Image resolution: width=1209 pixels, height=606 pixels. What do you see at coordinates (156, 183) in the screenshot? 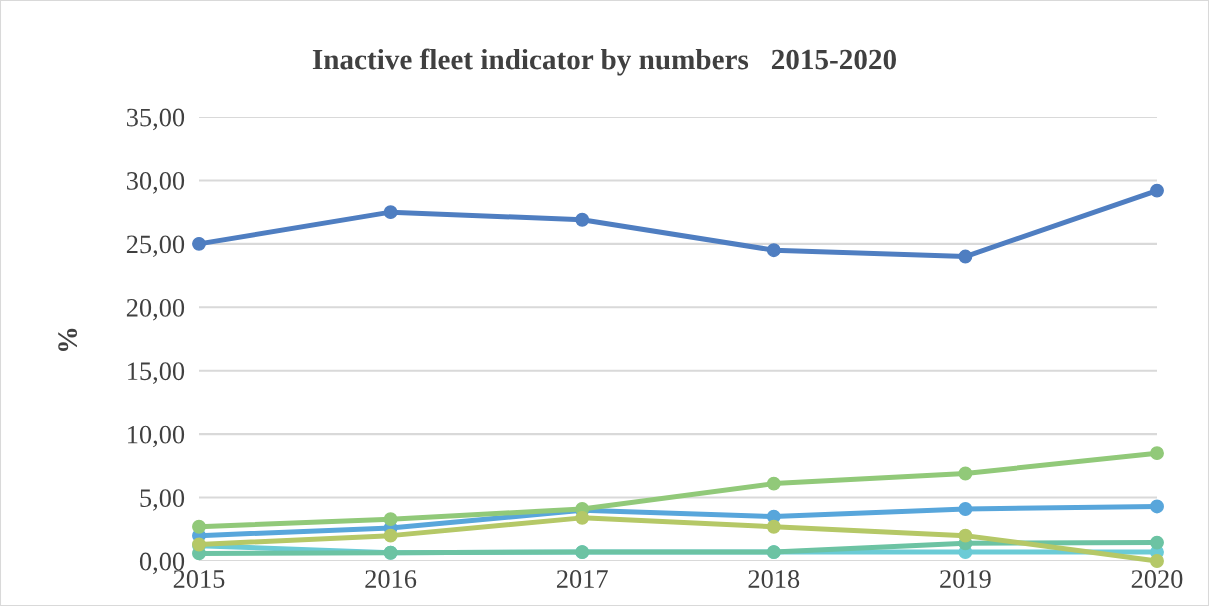
I see `y-tick-label: 30,00` at bounding box center [156, 183].